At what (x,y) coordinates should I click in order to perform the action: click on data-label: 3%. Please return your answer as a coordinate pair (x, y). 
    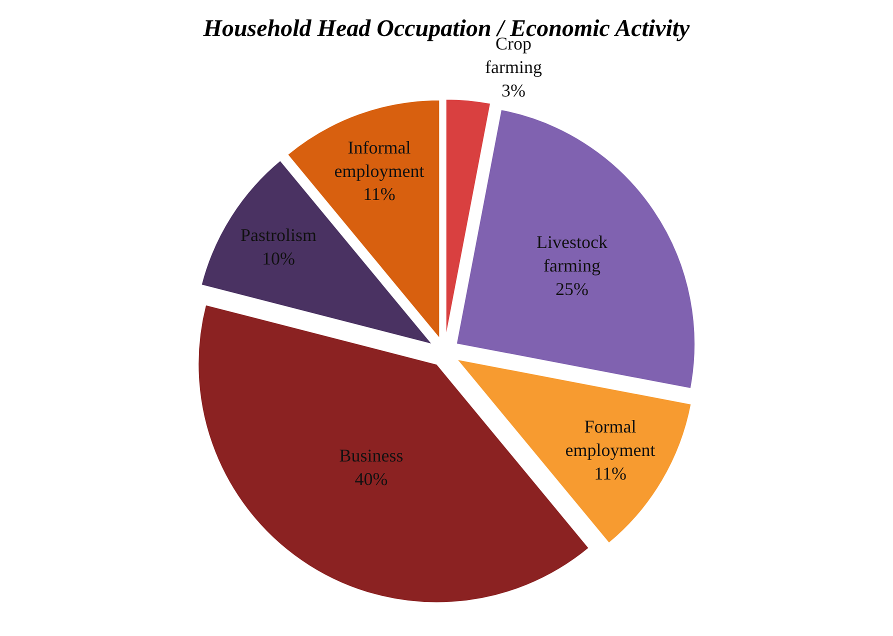
    Looking at the image, I should click on (514, 90).